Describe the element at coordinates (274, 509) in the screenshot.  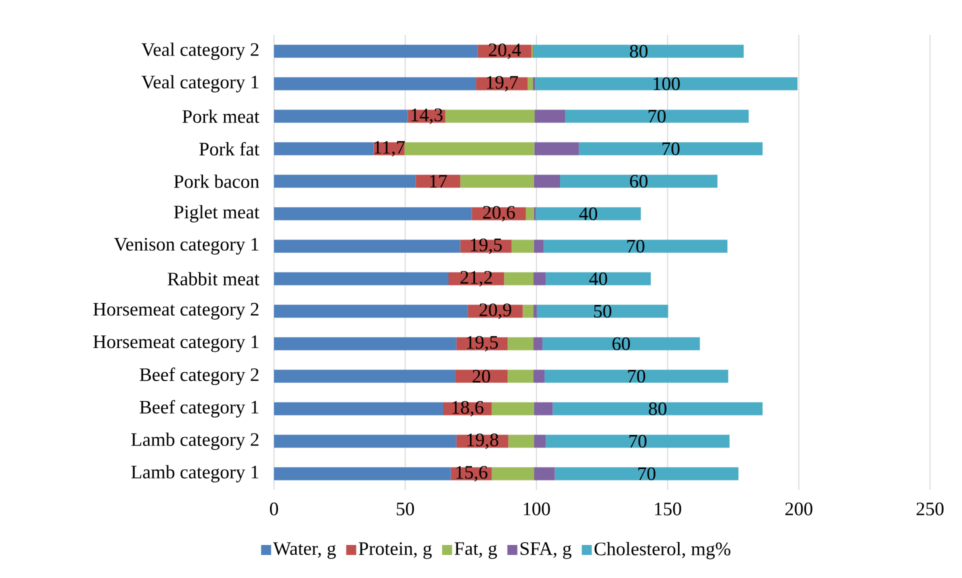
I see `x-tick-label: 0` at that location.